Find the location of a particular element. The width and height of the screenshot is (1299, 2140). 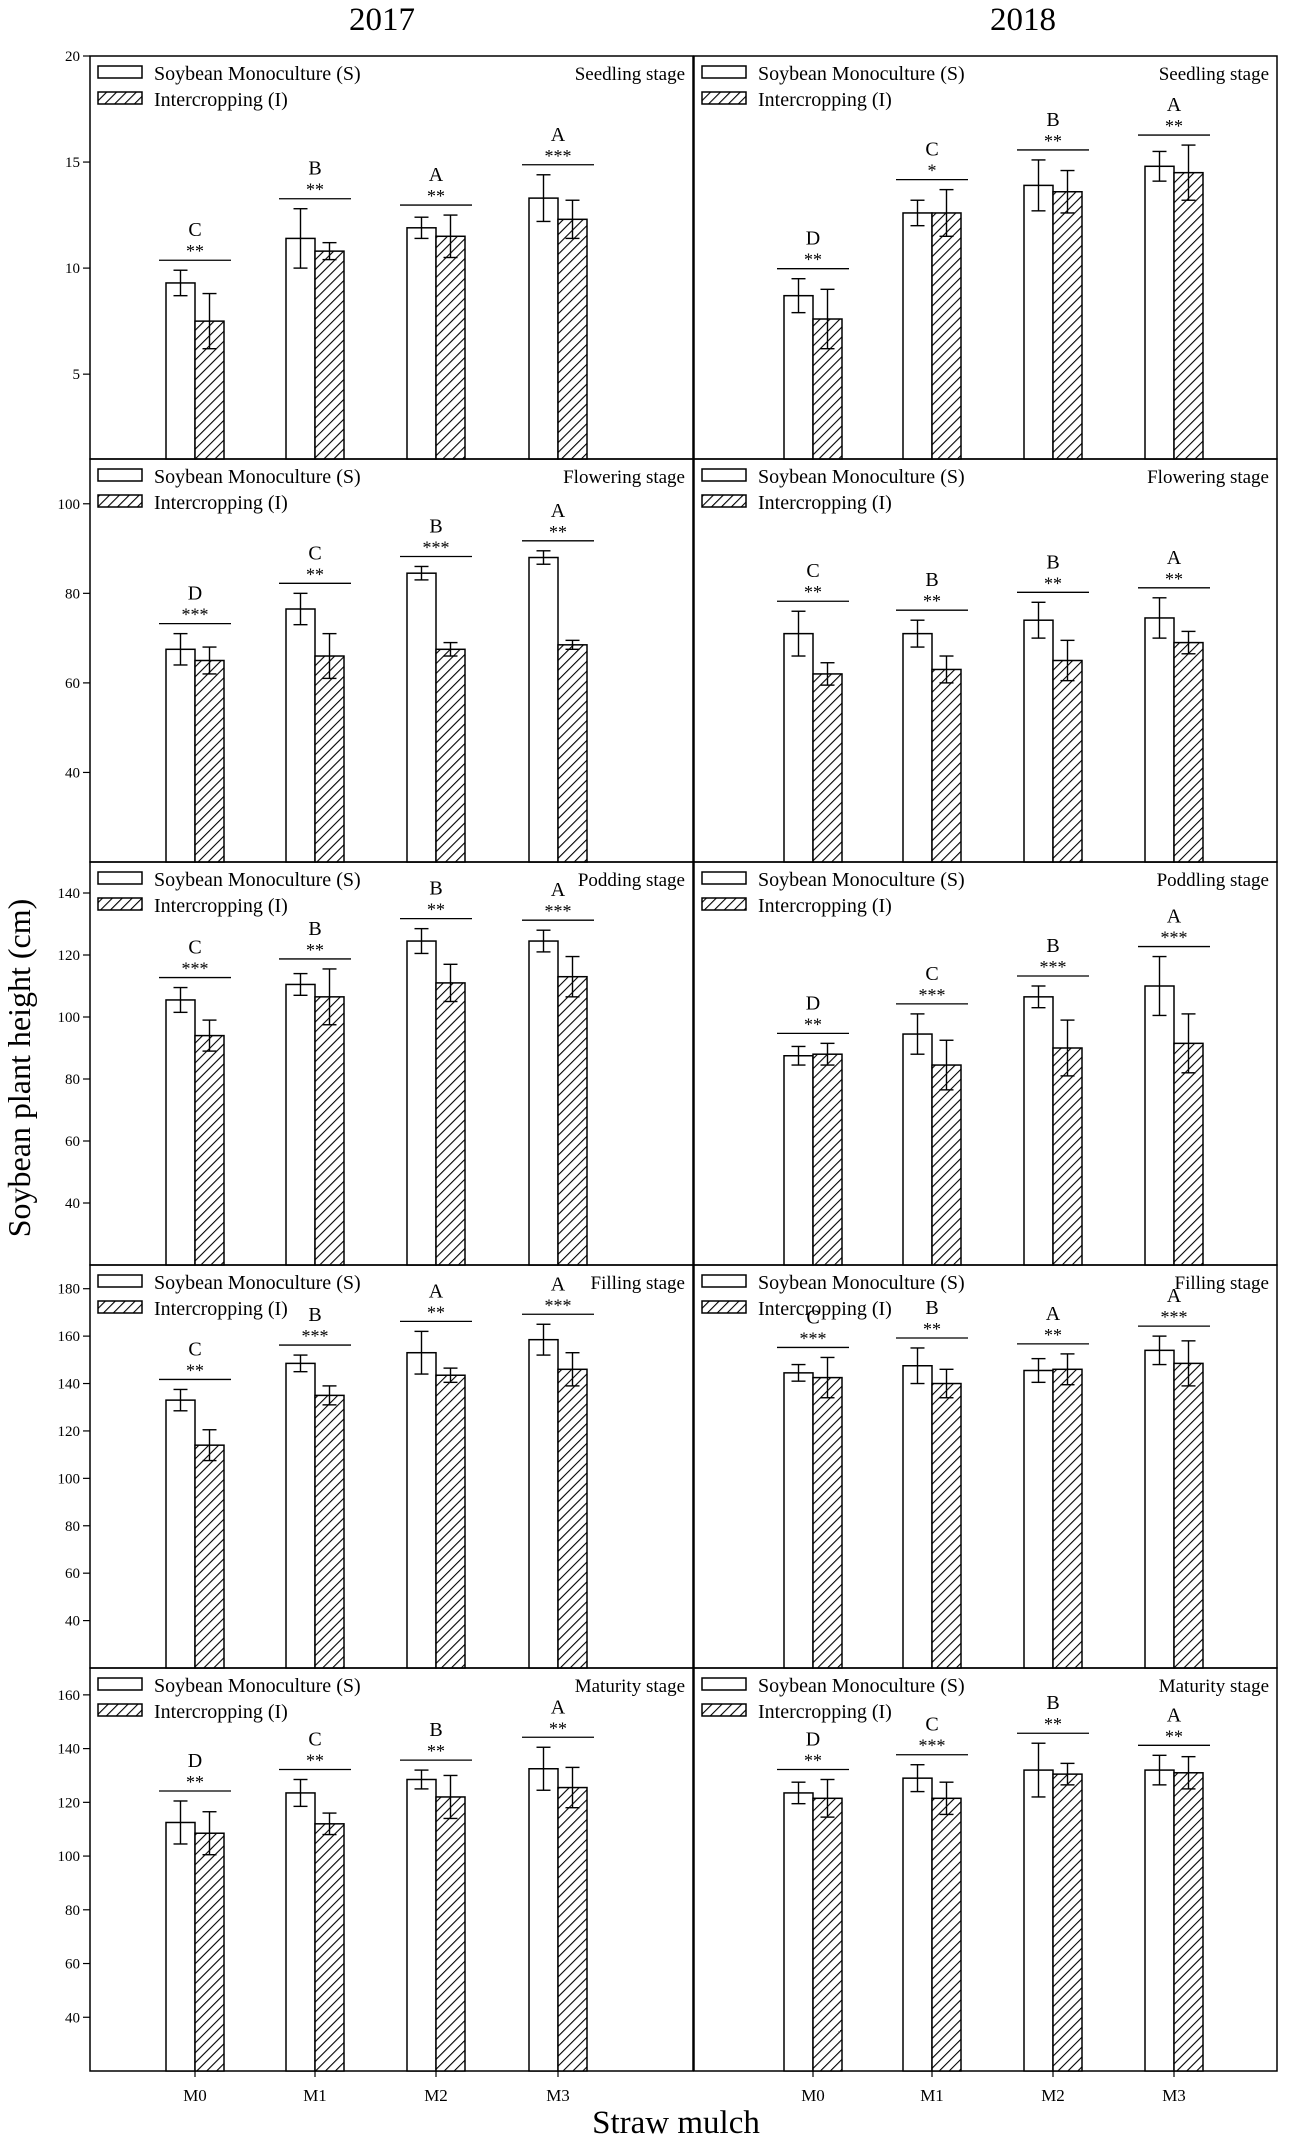

x-axis-label: Straw mulch is located at coordinates (676, 2122).